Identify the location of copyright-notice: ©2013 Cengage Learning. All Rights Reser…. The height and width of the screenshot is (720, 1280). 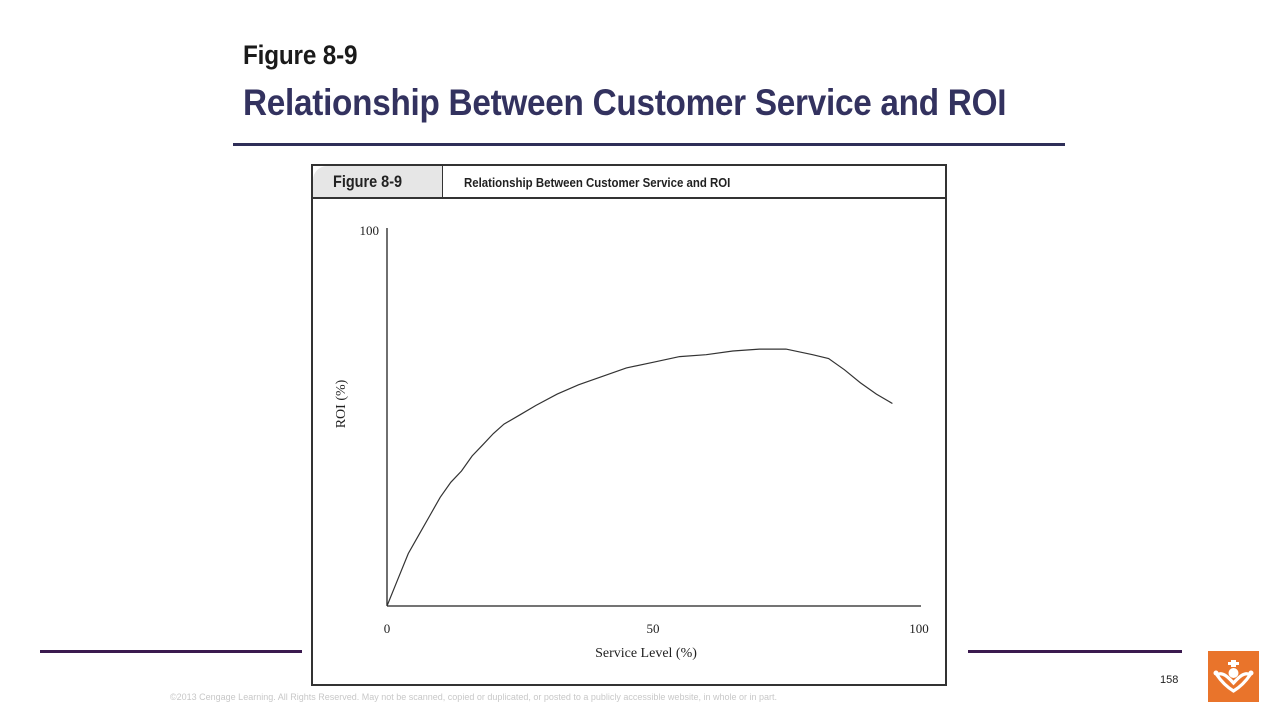
(473, 697).